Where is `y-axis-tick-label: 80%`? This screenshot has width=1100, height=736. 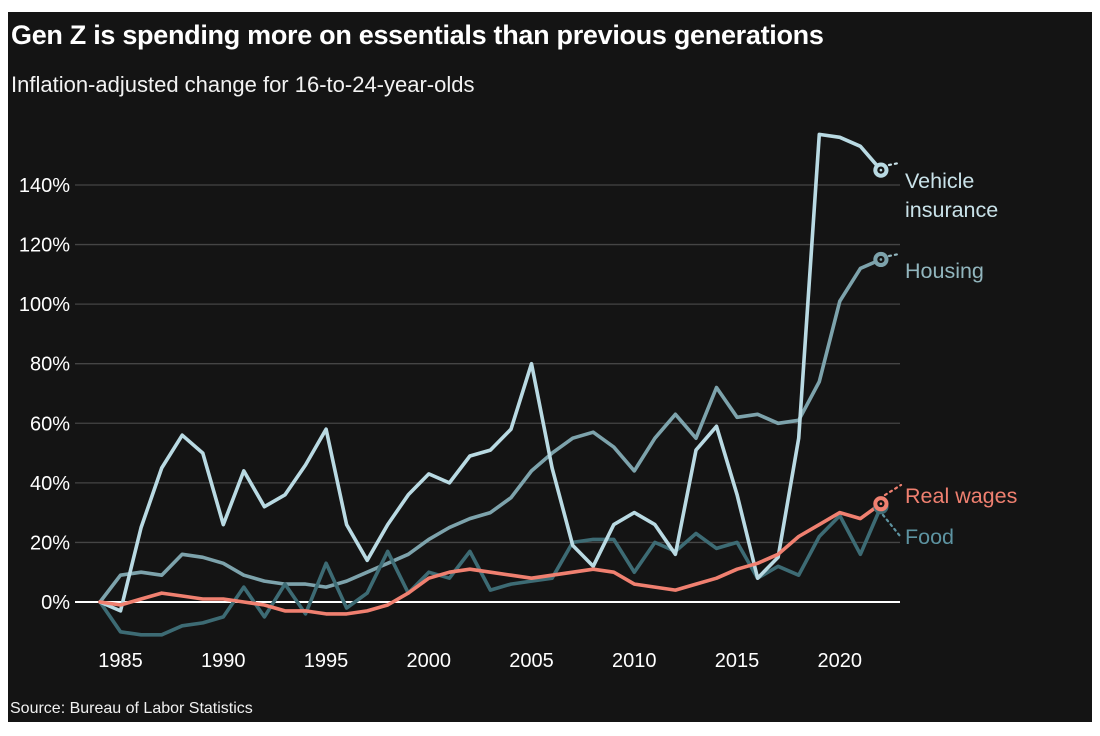 y-axis-tick-label: 80% is located at coordinates (50, 365).